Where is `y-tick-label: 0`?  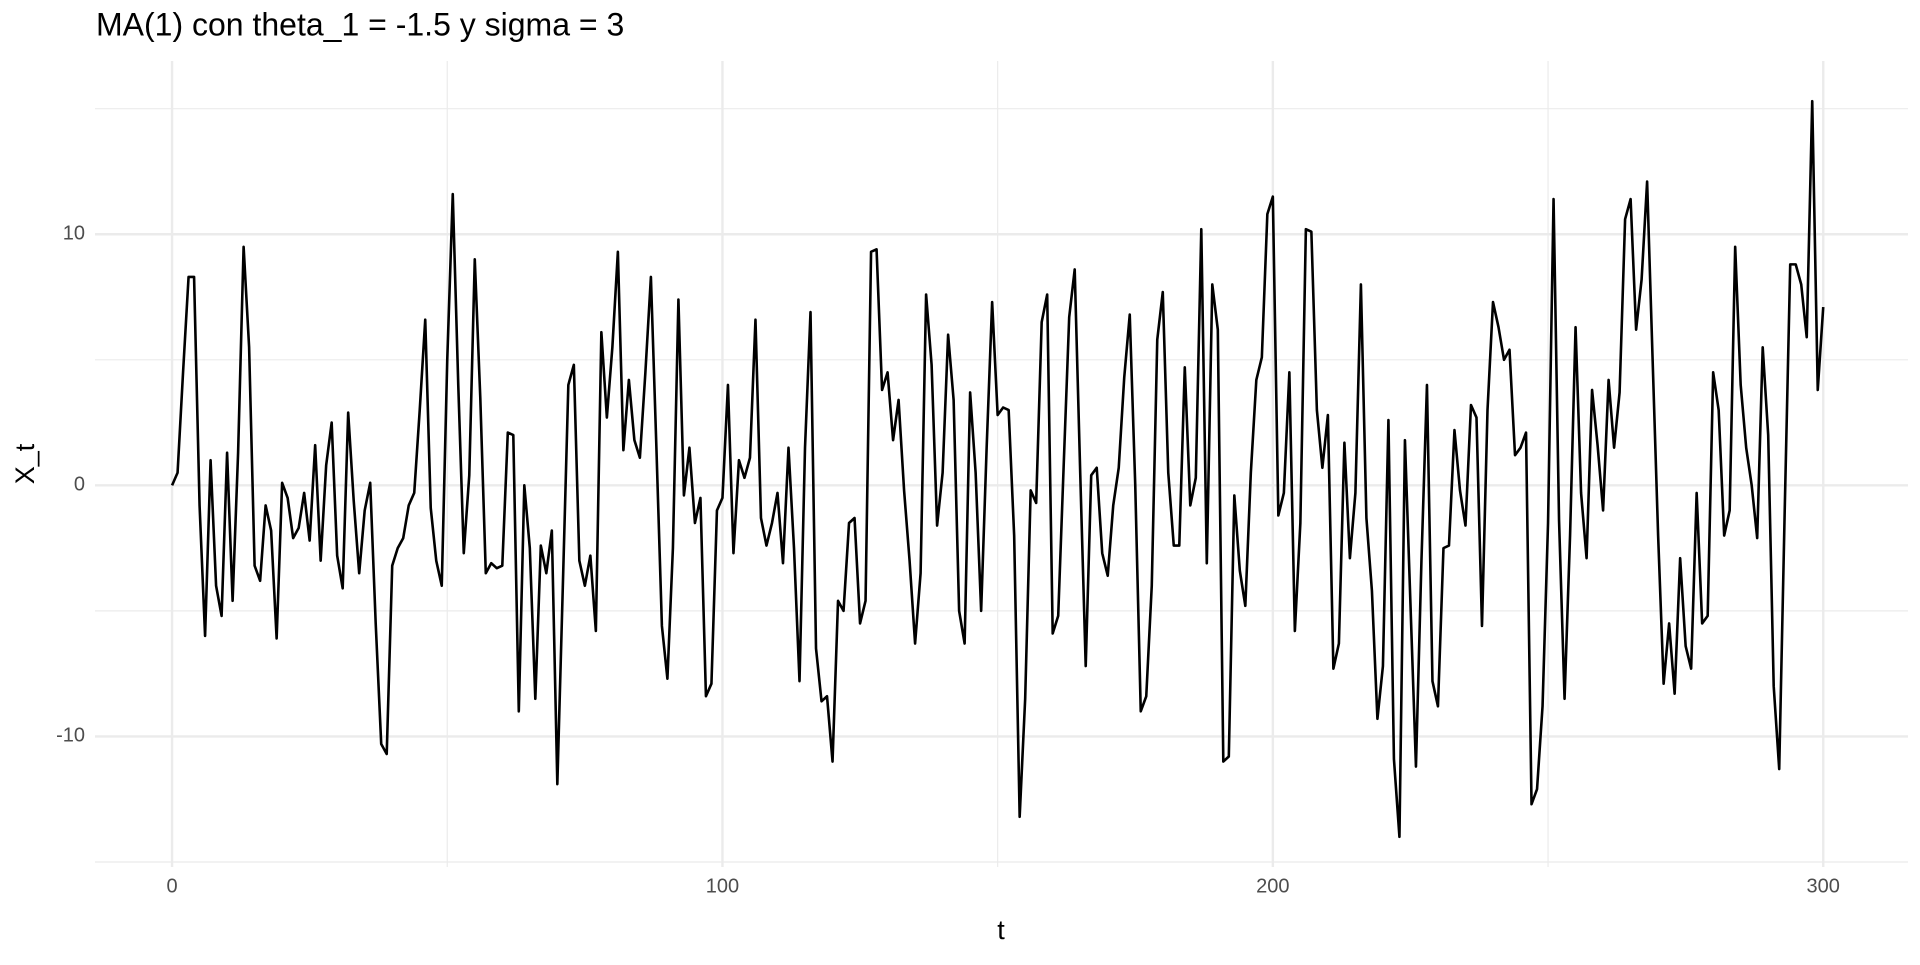
y-tick-label: 0 is located at coordinates (79, 485).